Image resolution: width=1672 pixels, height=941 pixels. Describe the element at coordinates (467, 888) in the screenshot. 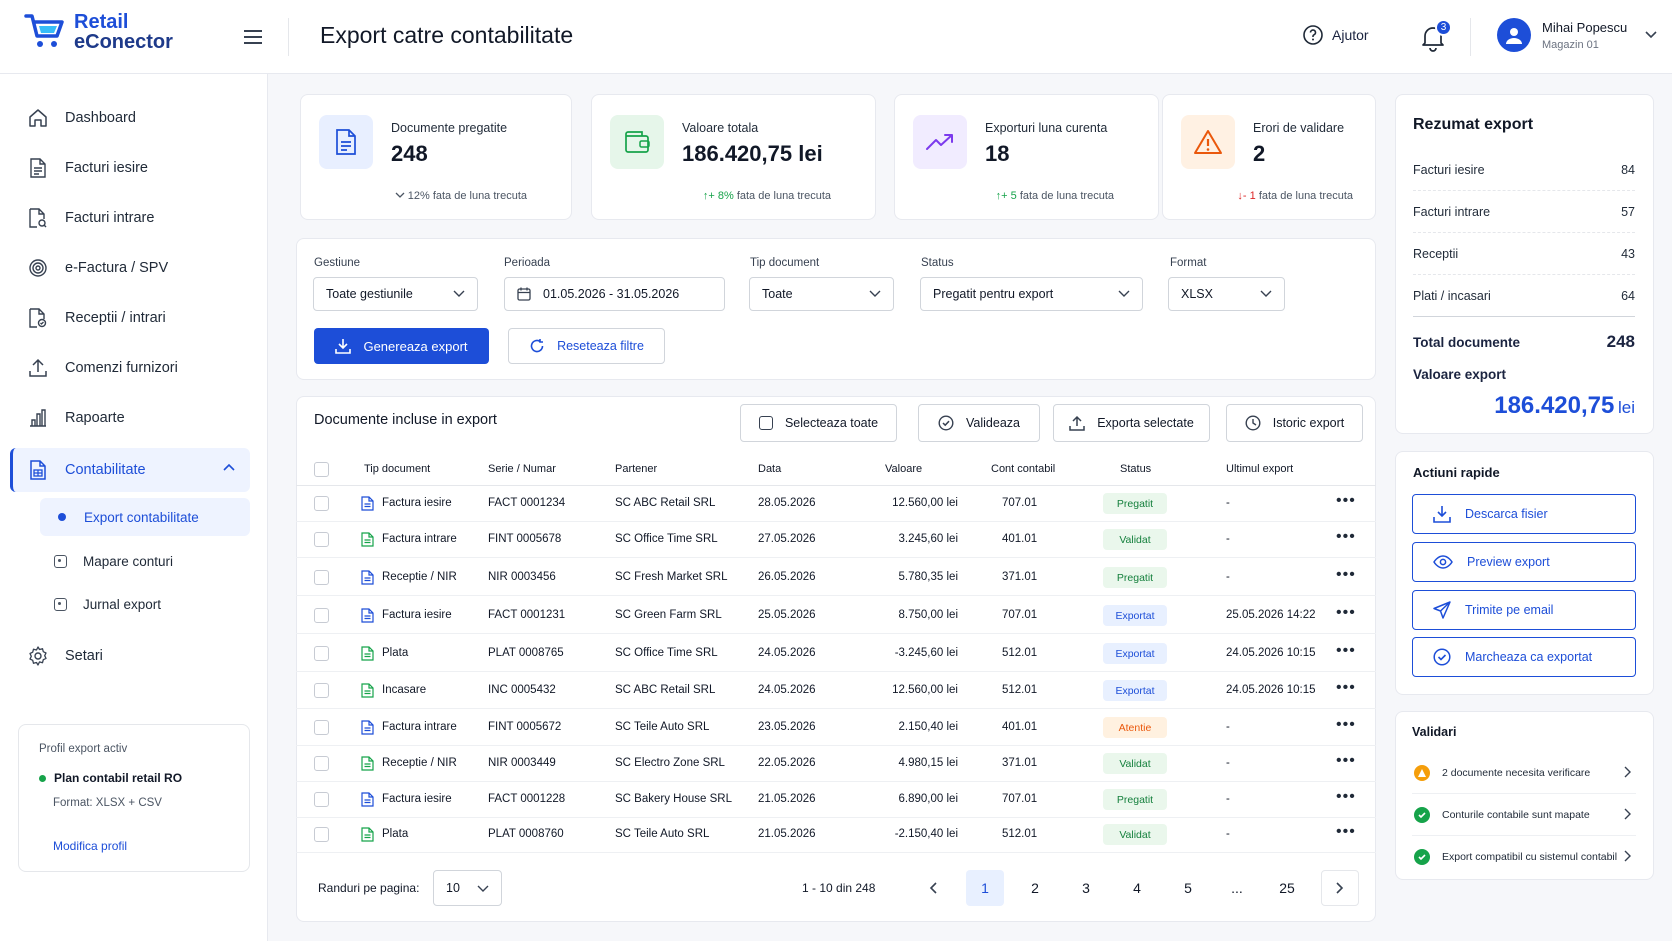

I see `rows-per-page-select: 10` at that location.